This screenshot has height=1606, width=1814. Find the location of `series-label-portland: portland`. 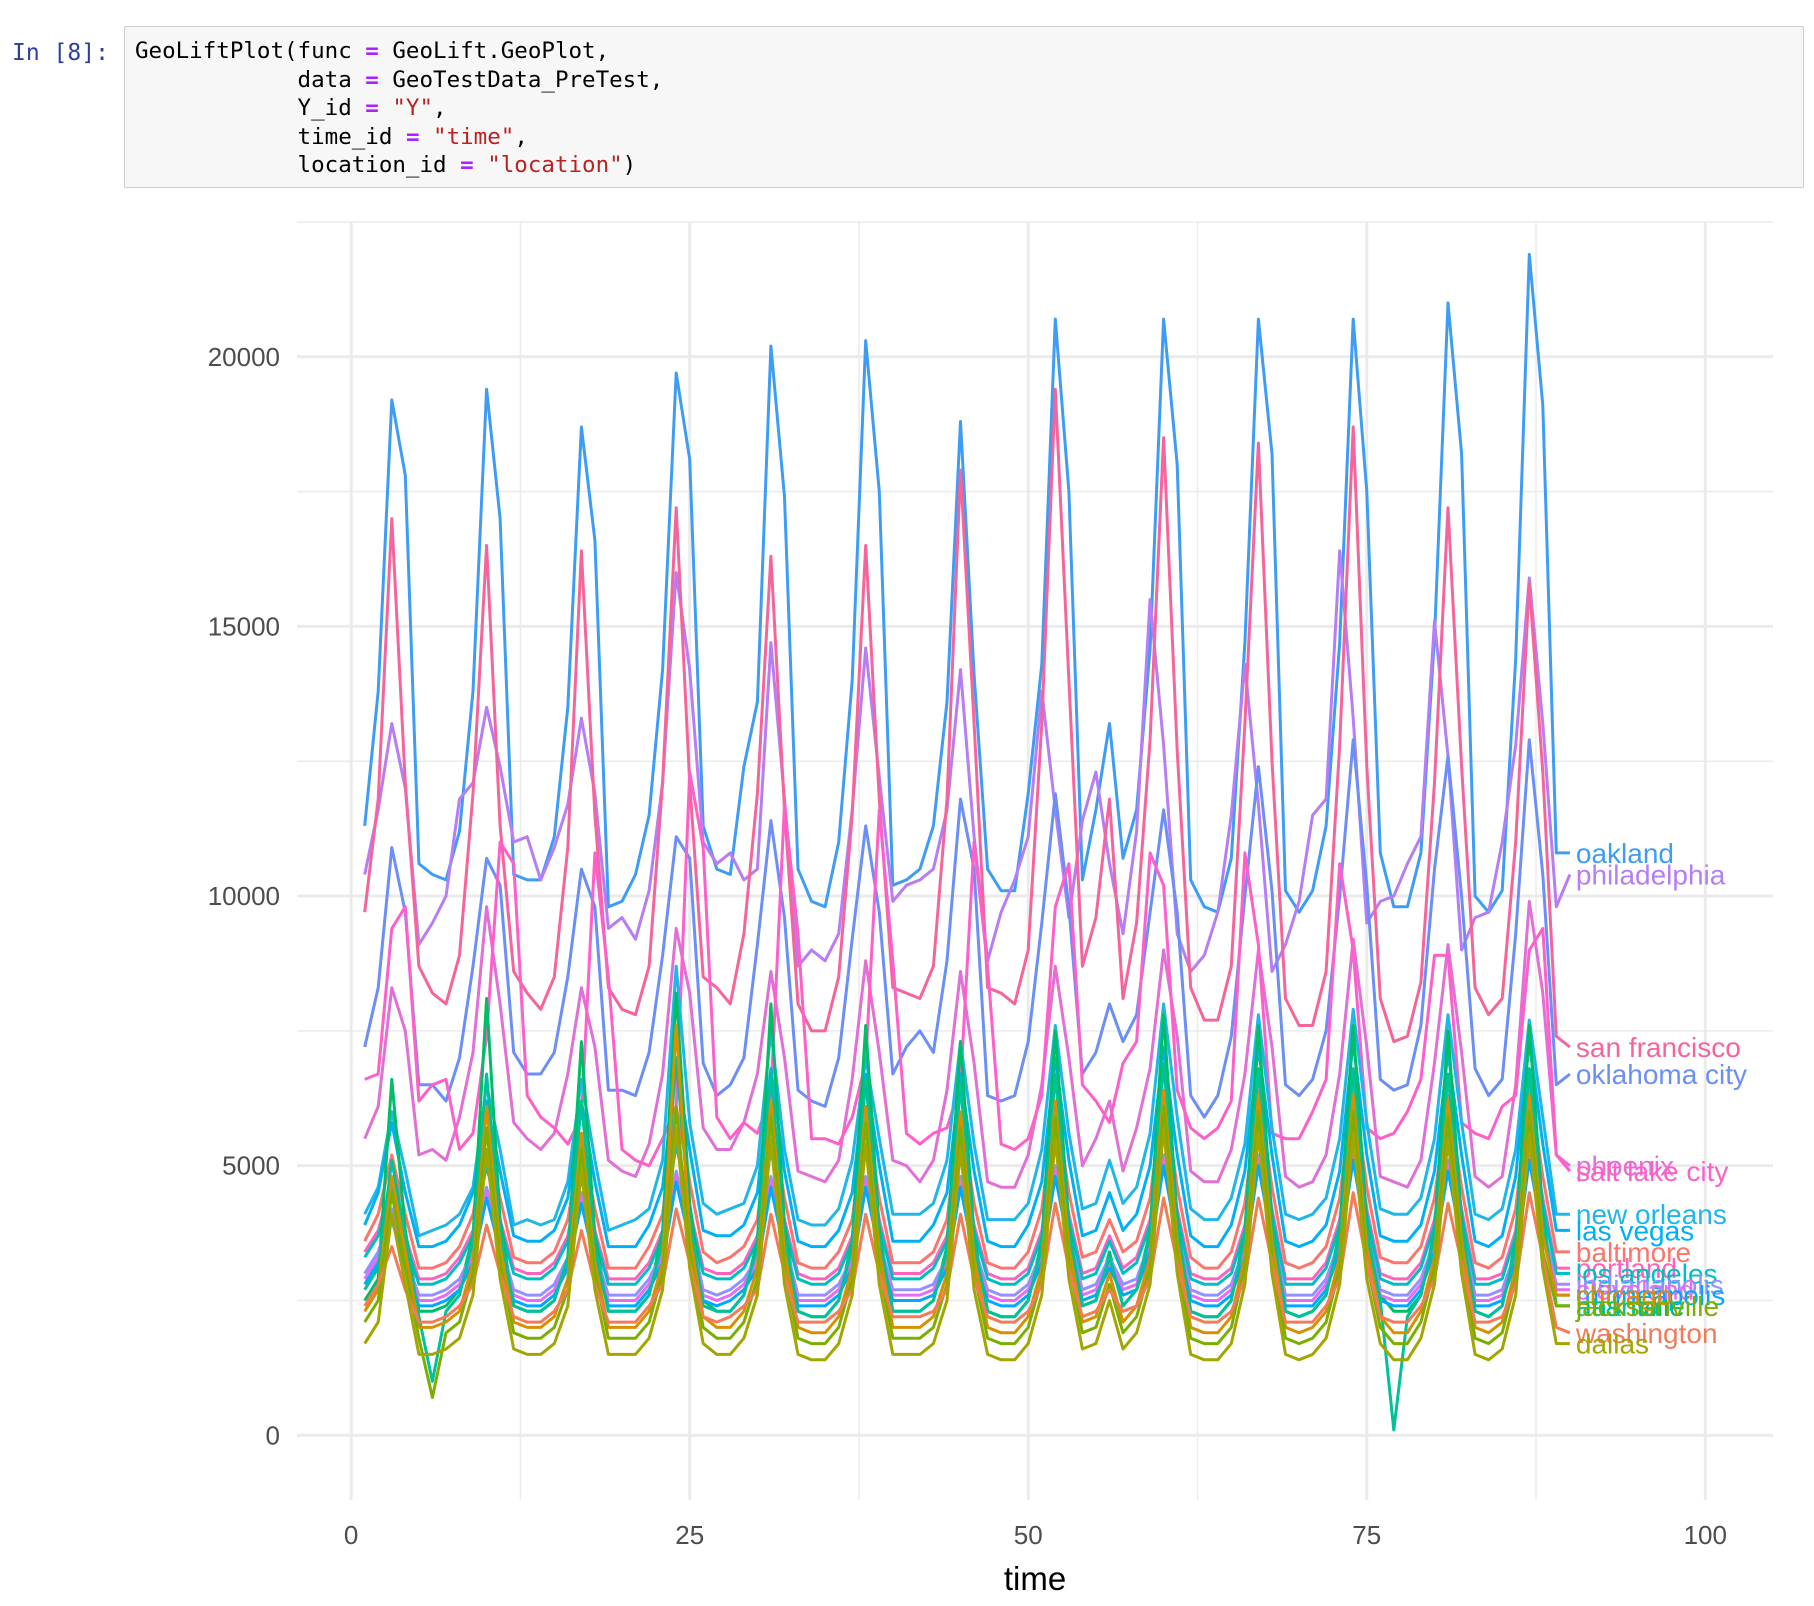

series-label-portland: portland is located at coordinates (1626, 1268).